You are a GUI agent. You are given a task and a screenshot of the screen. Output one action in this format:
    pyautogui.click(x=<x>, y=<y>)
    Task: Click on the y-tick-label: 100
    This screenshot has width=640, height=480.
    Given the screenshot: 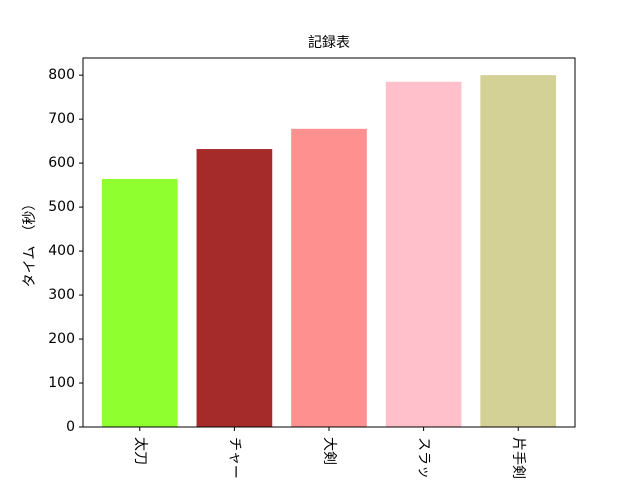 What is the action you would take?
    pyautogui.click(x=61, y=383)
    